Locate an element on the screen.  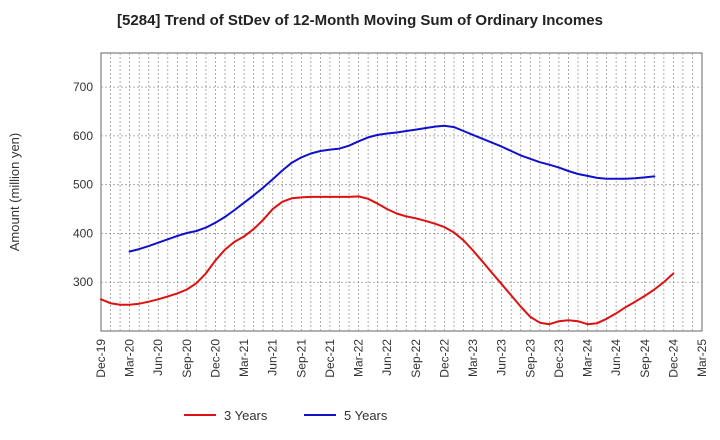
x-tick-label: Jun-21 is located at coordinates (273, 357).